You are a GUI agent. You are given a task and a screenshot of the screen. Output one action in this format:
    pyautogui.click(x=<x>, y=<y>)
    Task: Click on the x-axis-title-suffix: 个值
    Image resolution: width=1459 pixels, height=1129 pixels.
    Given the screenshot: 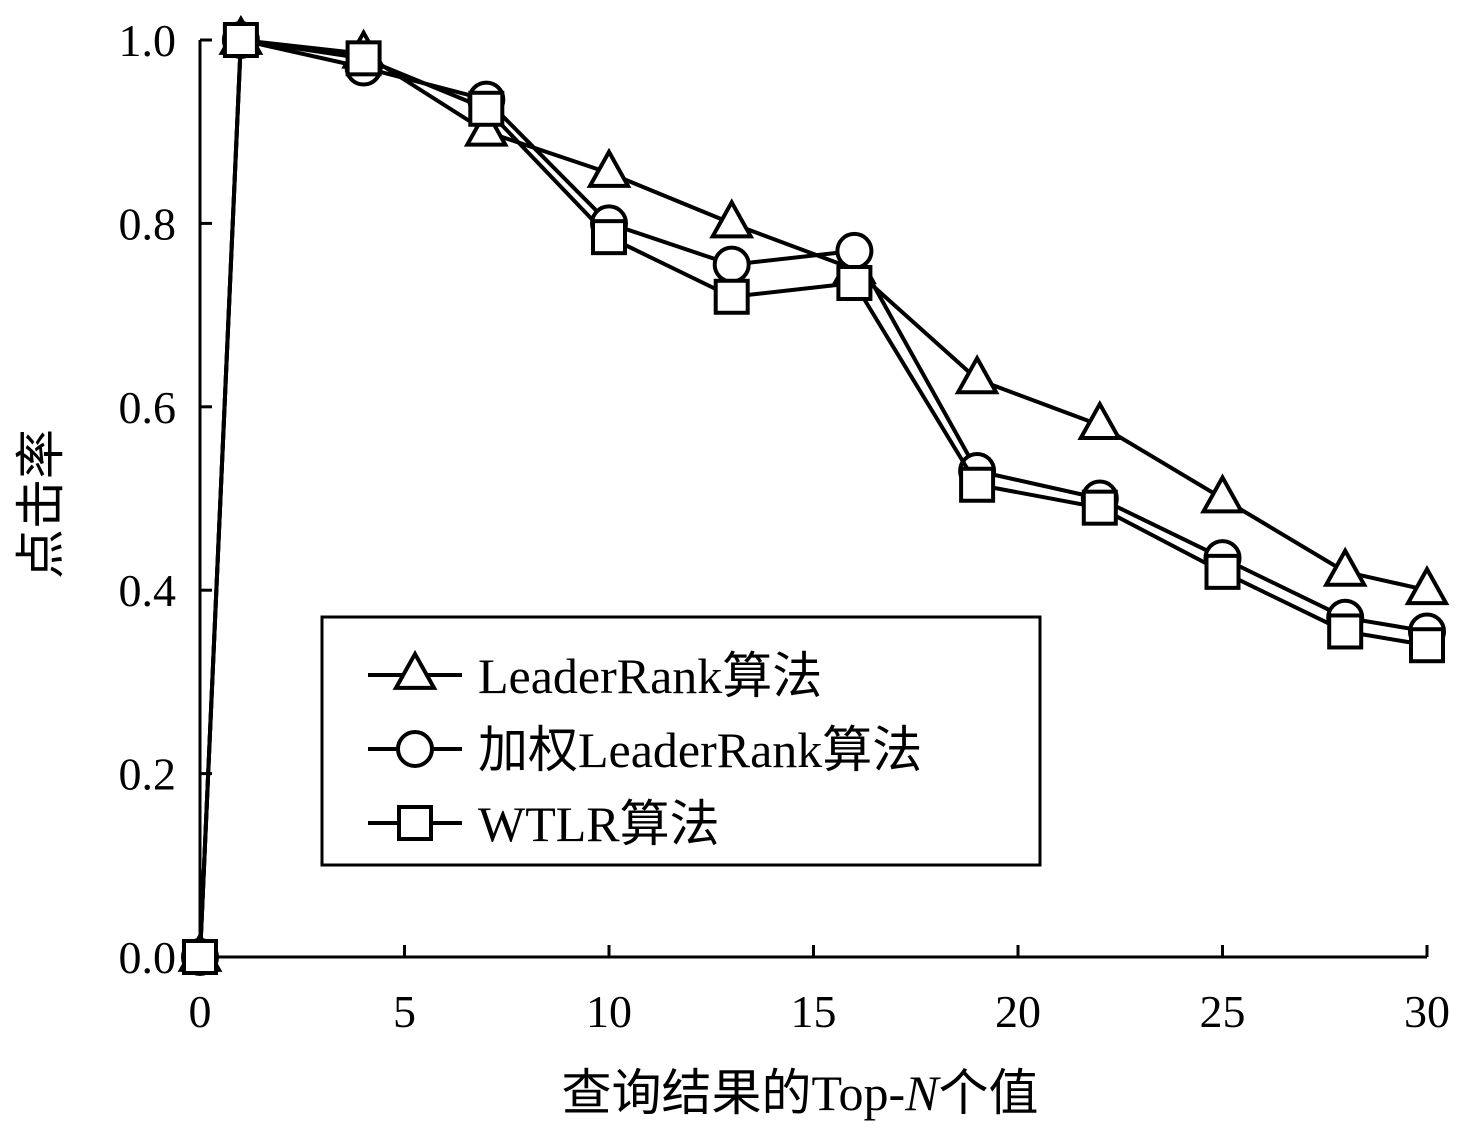 What is the action you would take?
    pyautogui.click(x=989, y=1093)
    